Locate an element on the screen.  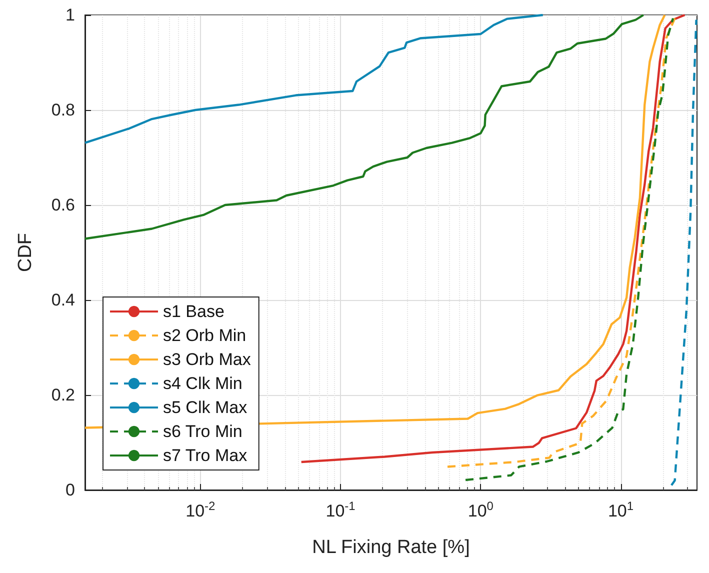
legend-label: s6 Tro Min is located at coordinates (202, 431).